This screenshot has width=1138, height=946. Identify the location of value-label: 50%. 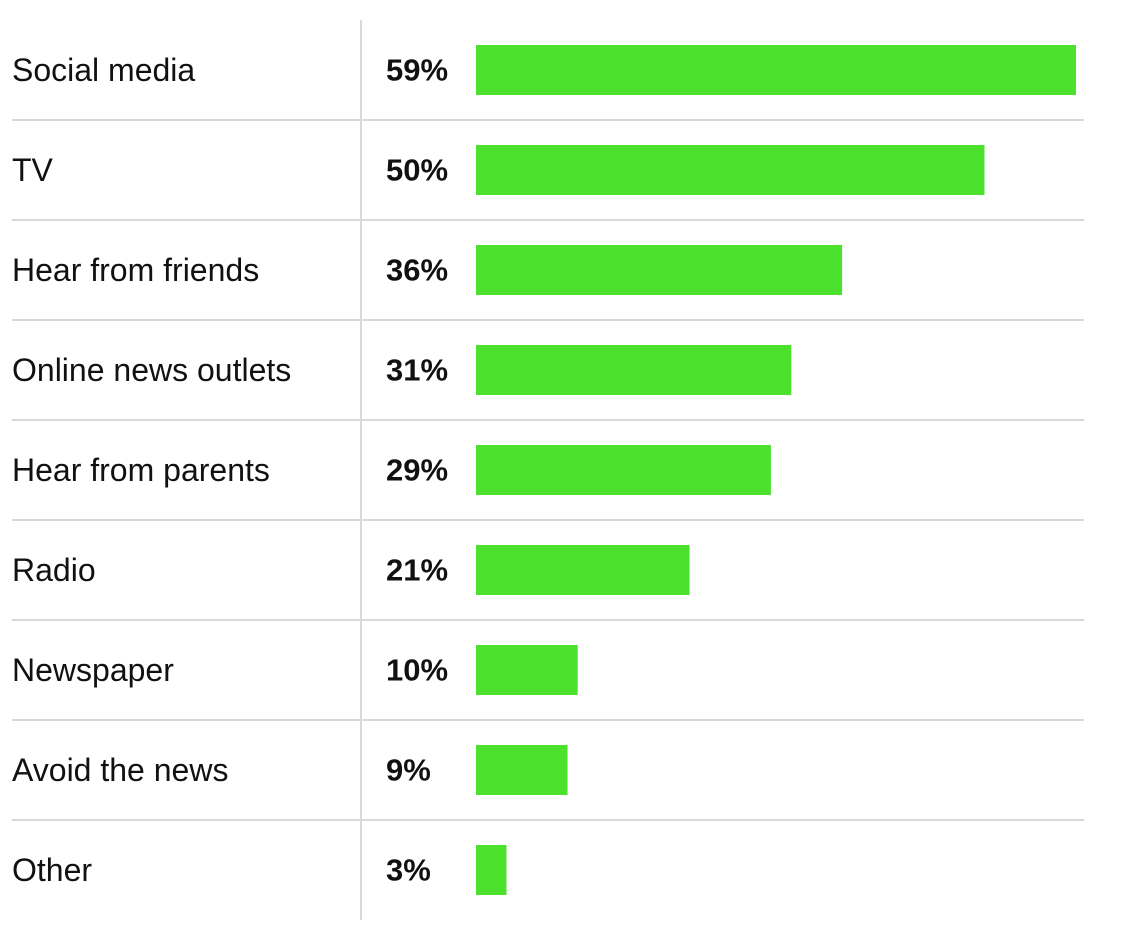
(417, 170).